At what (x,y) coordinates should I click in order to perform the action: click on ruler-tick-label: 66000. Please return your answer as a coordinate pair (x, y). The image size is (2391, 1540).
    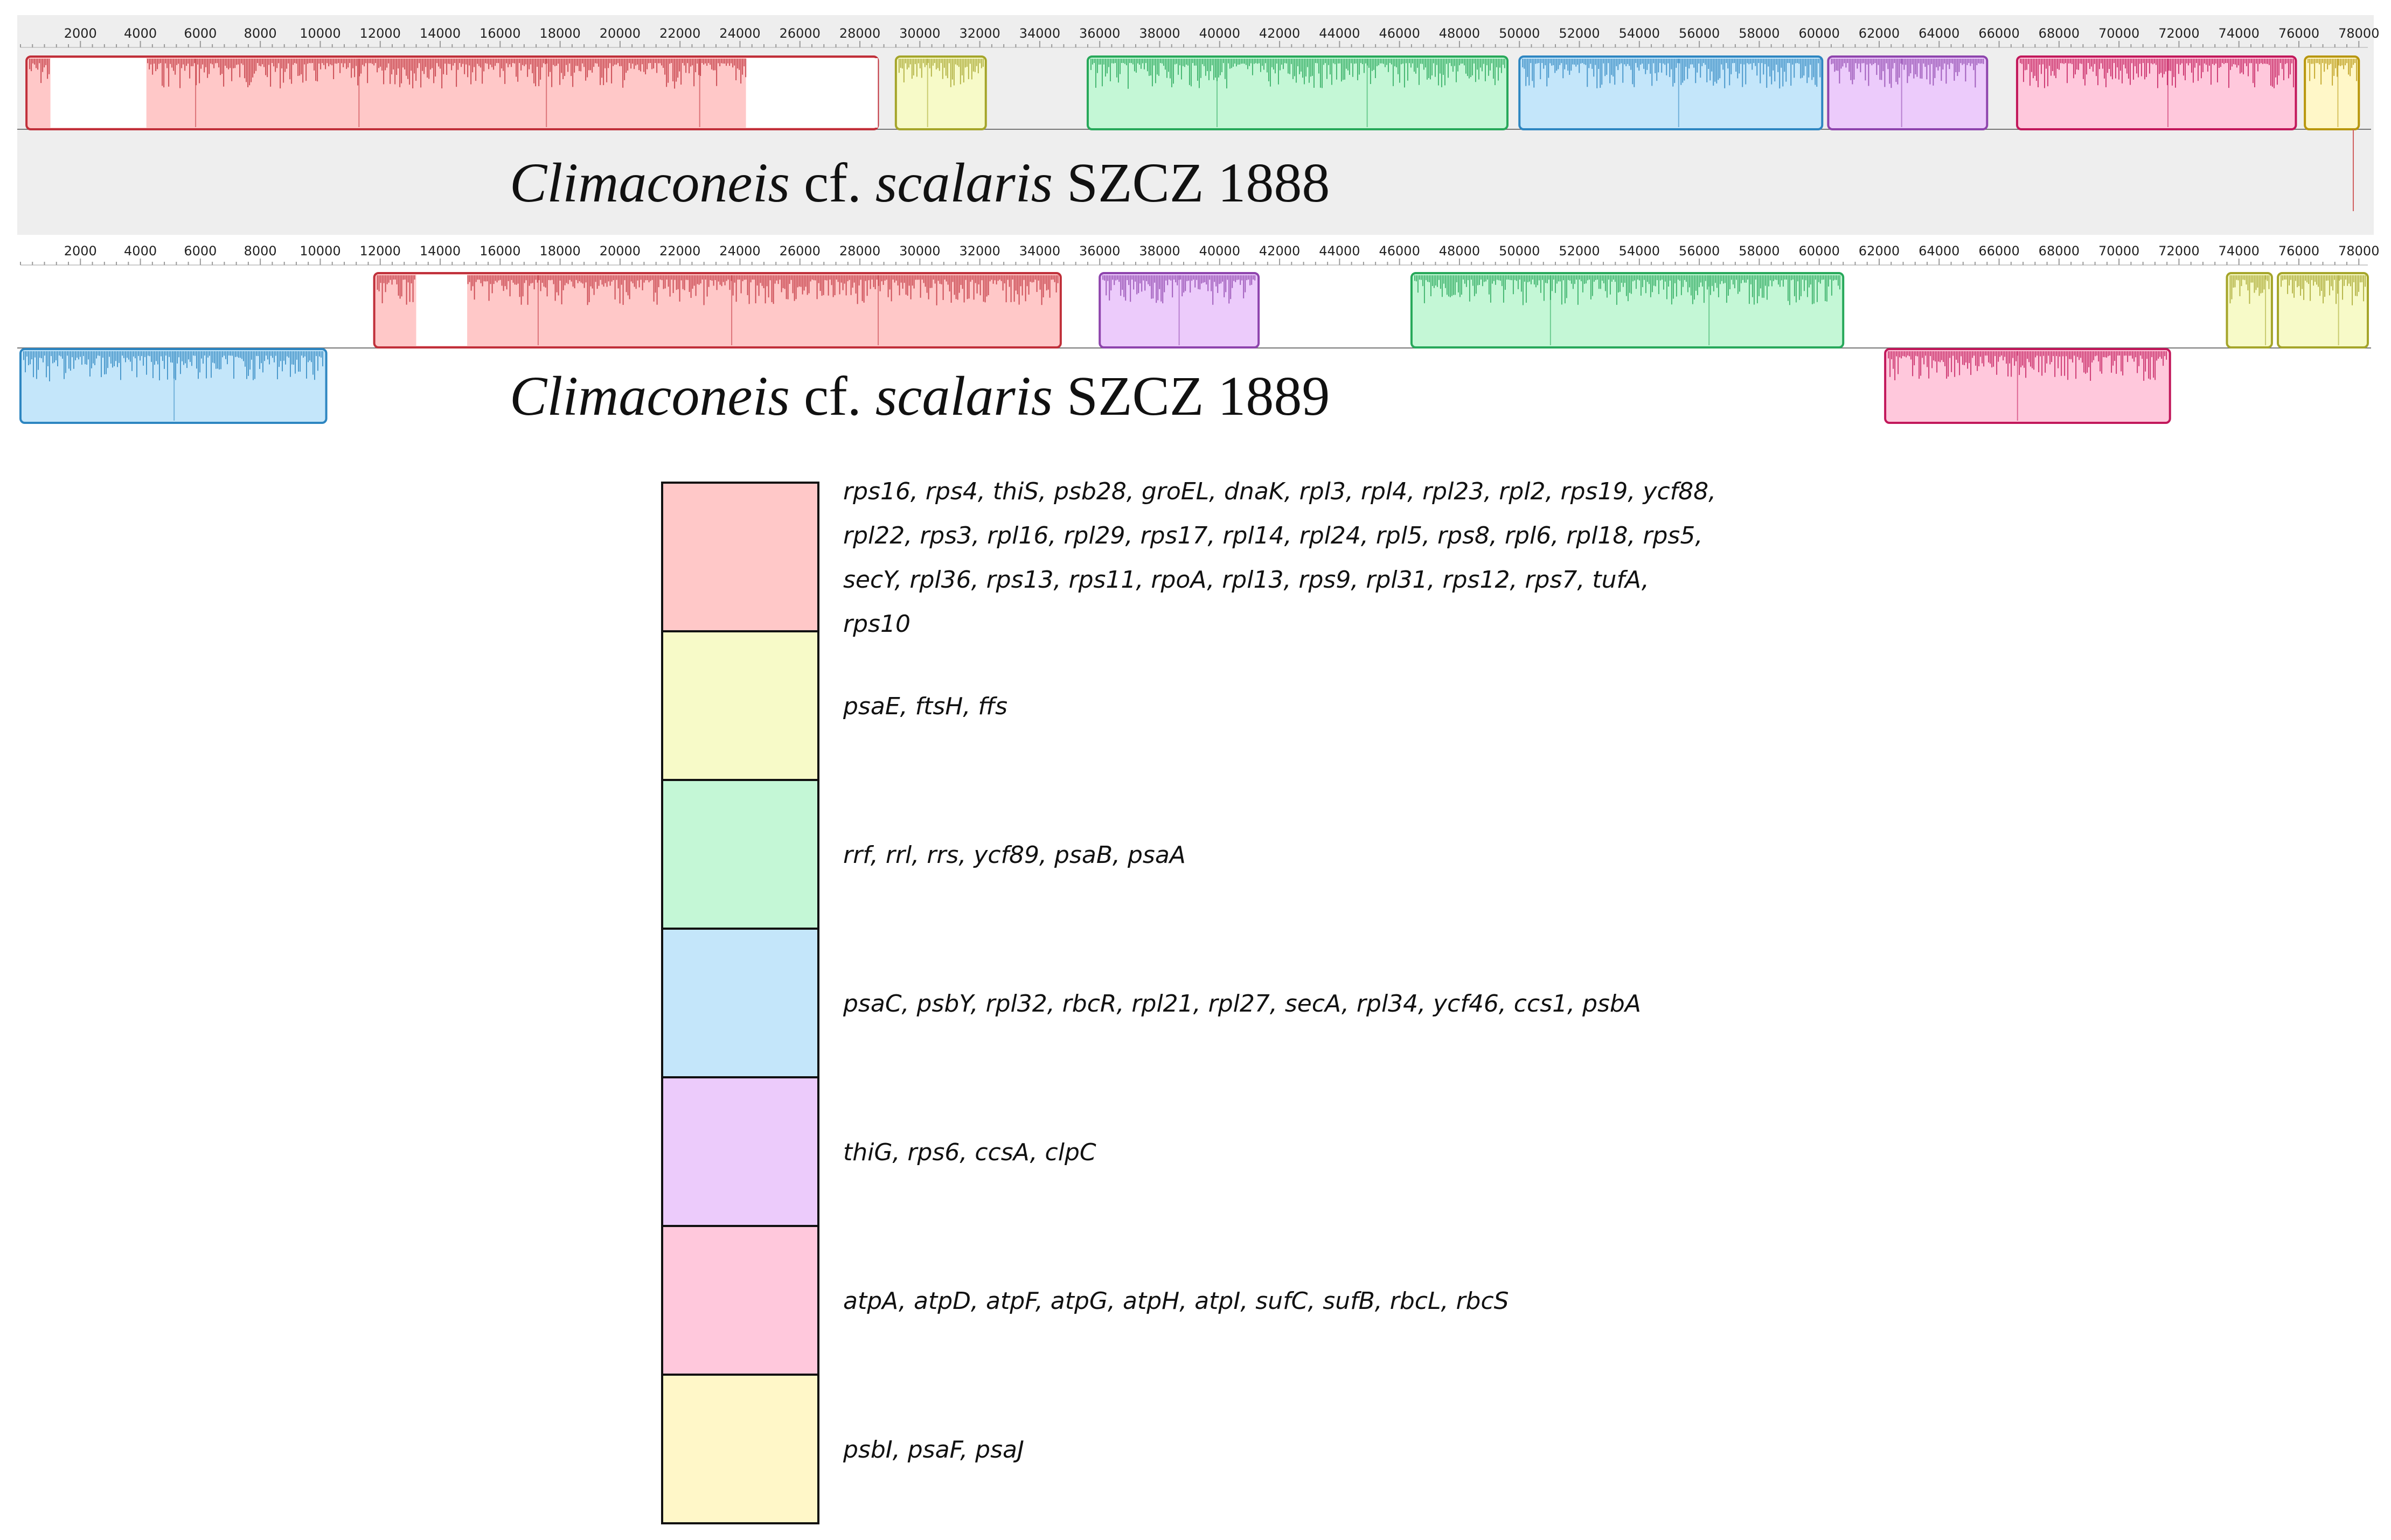
    Looking at the image, I should click on (1999, 33).